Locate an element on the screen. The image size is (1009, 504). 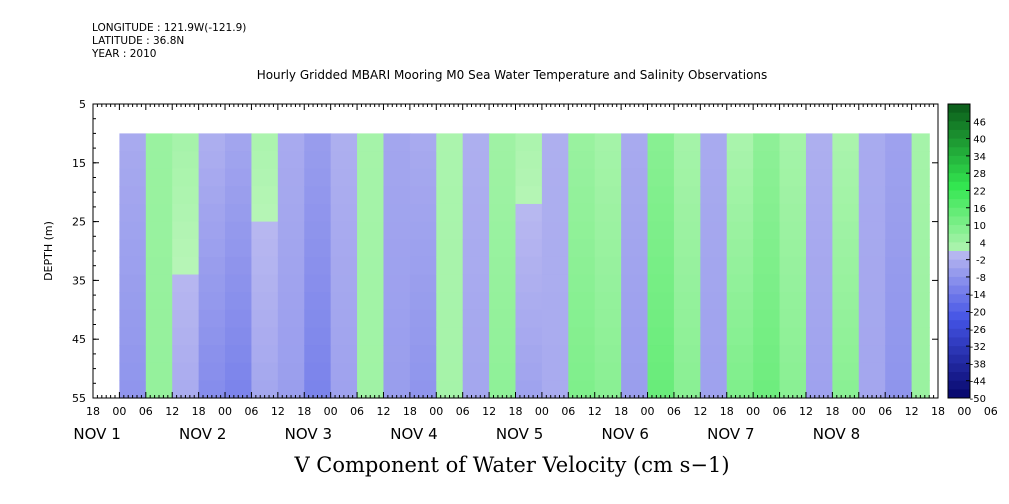
colorbar-tick-label: 40 is located at coordinates (979, 140).